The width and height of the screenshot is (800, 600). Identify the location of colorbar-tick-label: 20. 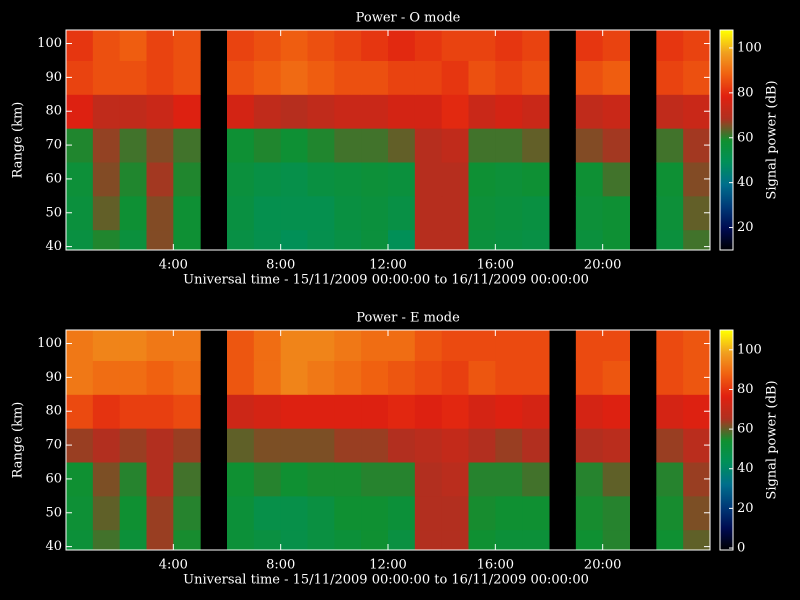
(745, 508).